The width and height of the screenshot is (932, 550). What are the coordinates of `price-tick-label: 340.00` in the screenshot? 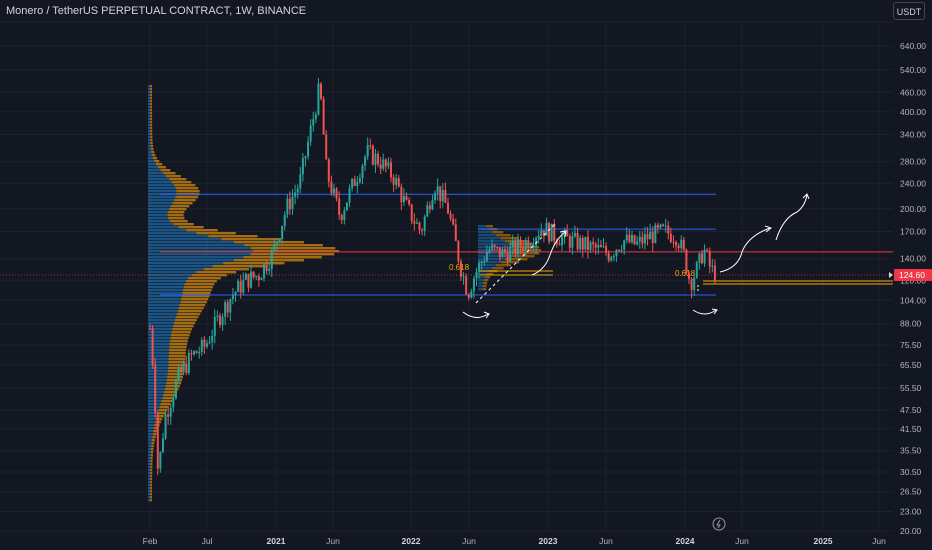 It's located at (913, 135).